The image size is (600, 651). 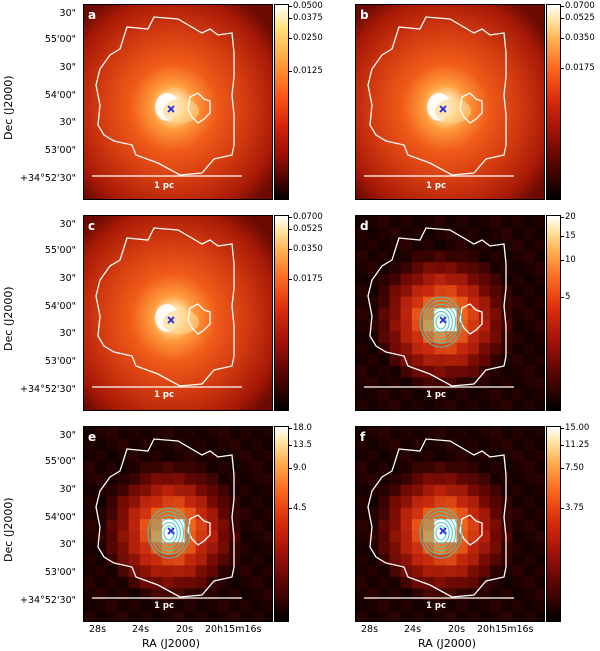 I want to click on panel-label: a, so click(x=92, y=15).